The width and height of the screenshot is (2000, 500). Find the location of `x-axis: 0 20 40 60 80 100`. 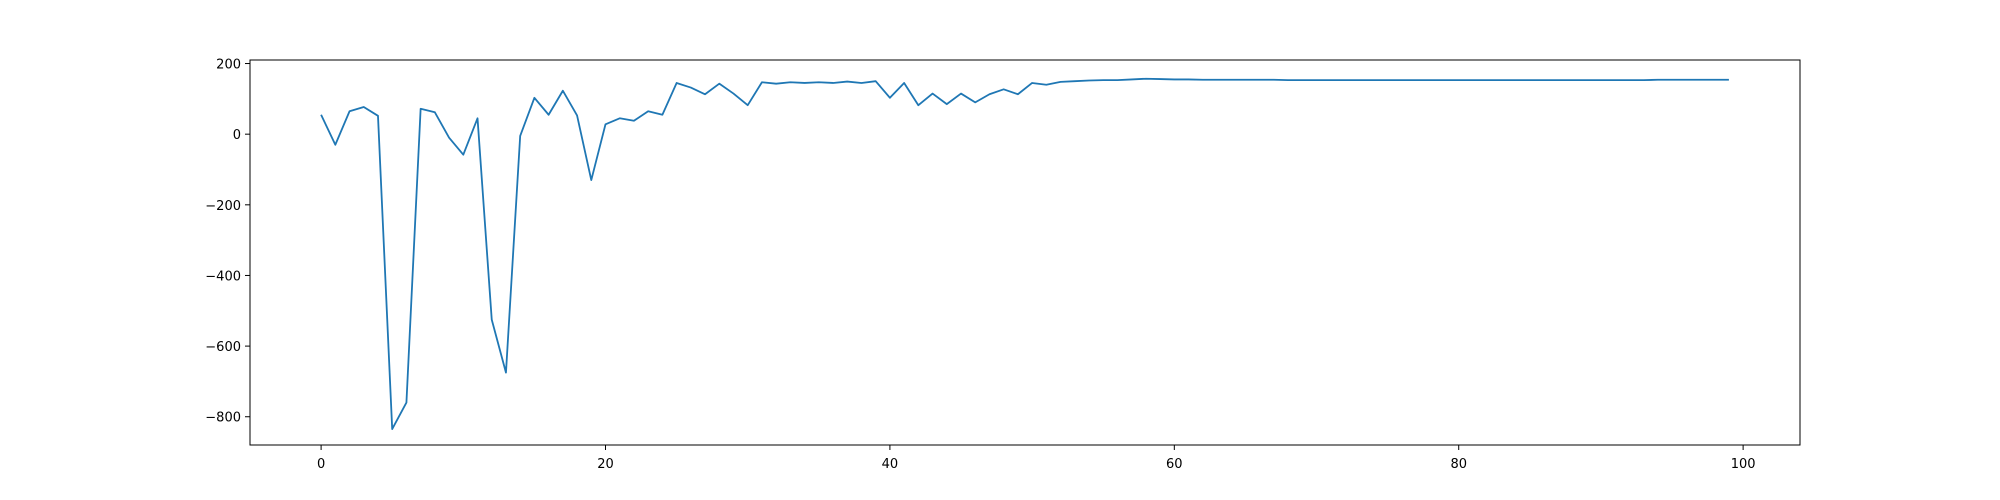

x-axis: 0 20 40 60 80 100 is located at coordinates (1036, 458).